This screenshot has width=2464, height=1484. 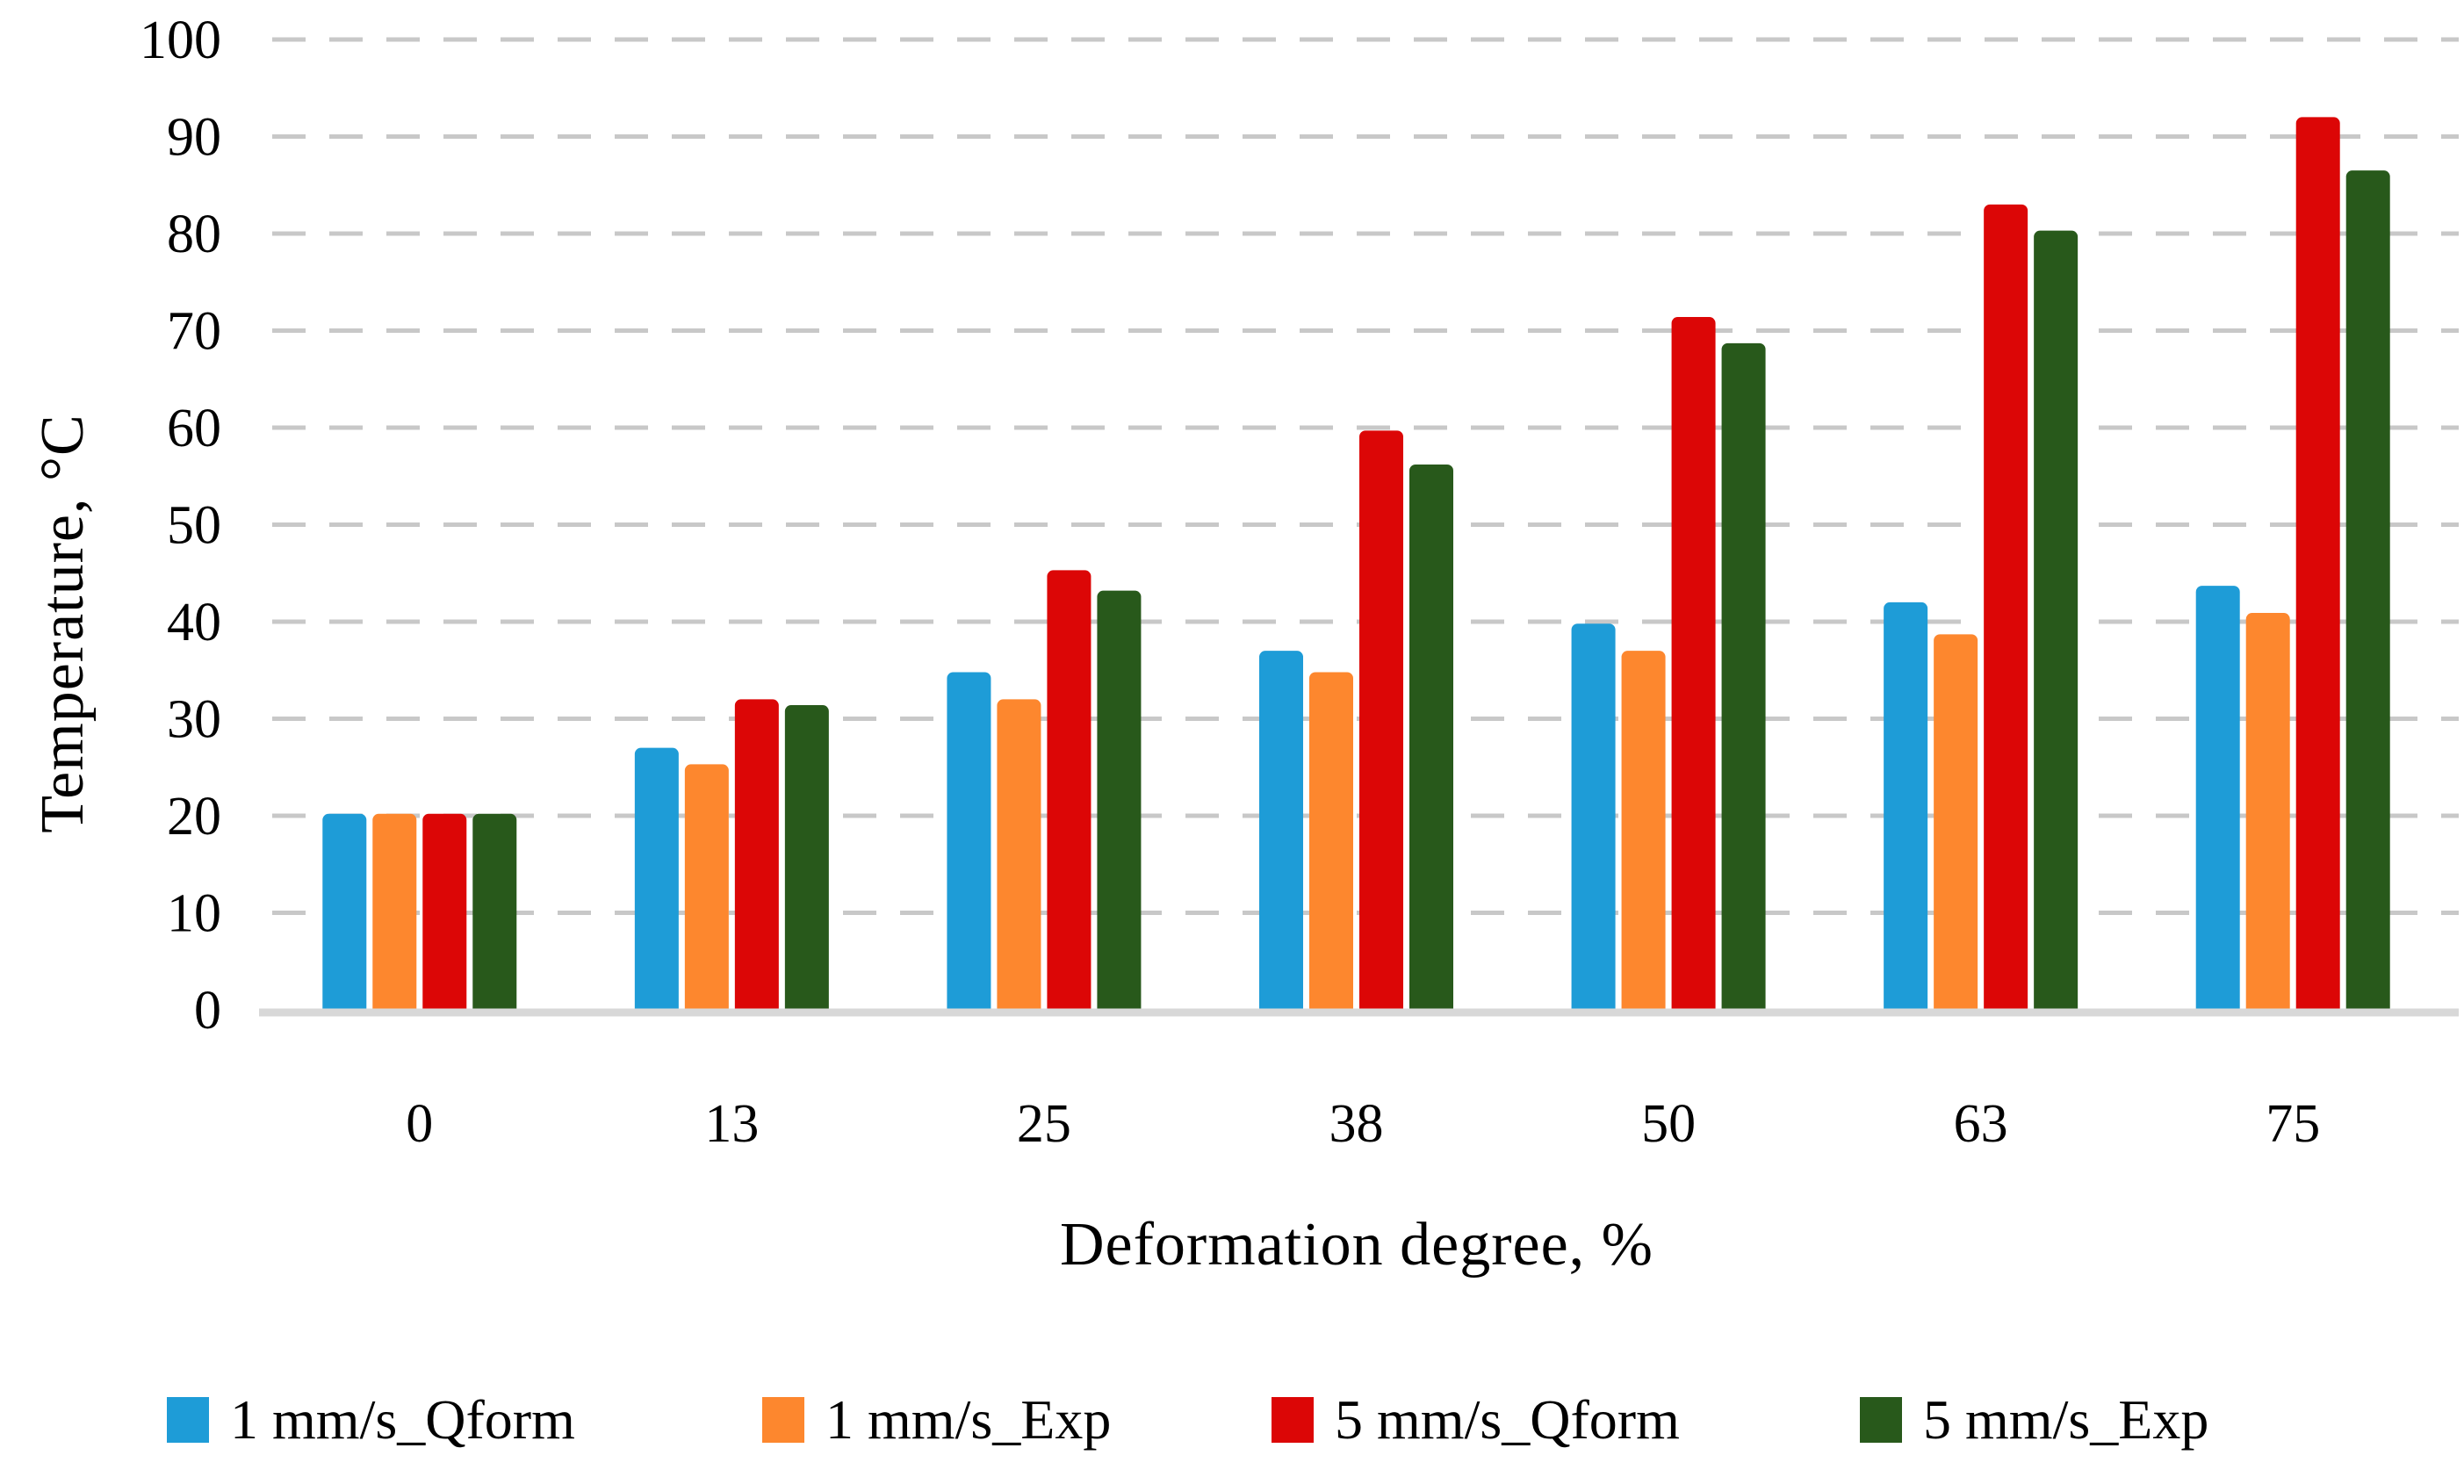 I want to click on y-tick-label: 60, so click(x=194, y=428).